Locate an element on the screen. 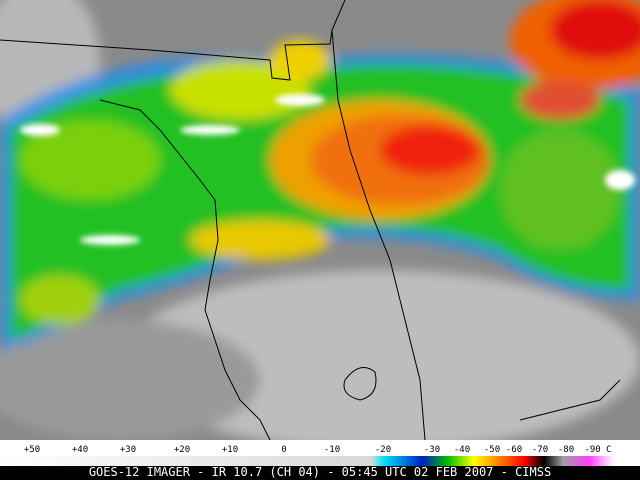  label-strip is located at coordinates (320, 448).